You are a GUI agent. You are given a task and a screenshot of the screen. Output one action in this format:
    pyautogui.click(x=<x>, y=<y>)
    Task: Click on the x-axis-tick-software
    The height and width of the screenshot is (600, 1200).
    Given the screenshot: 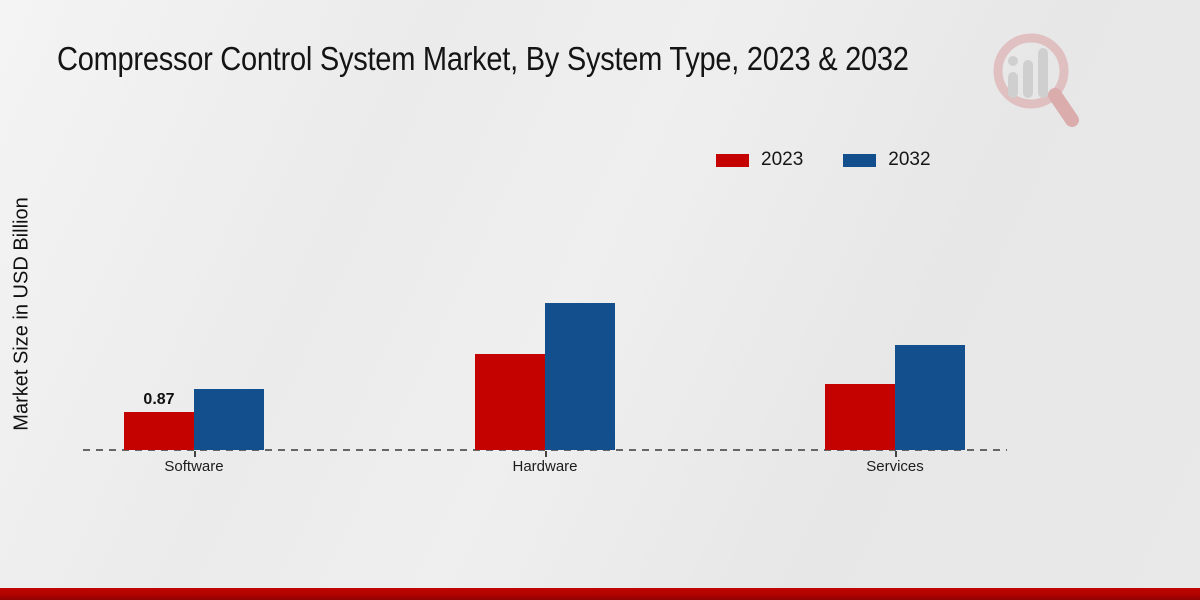 What is the action you would take?
    pyautogui.click(x=195, y=454)
    